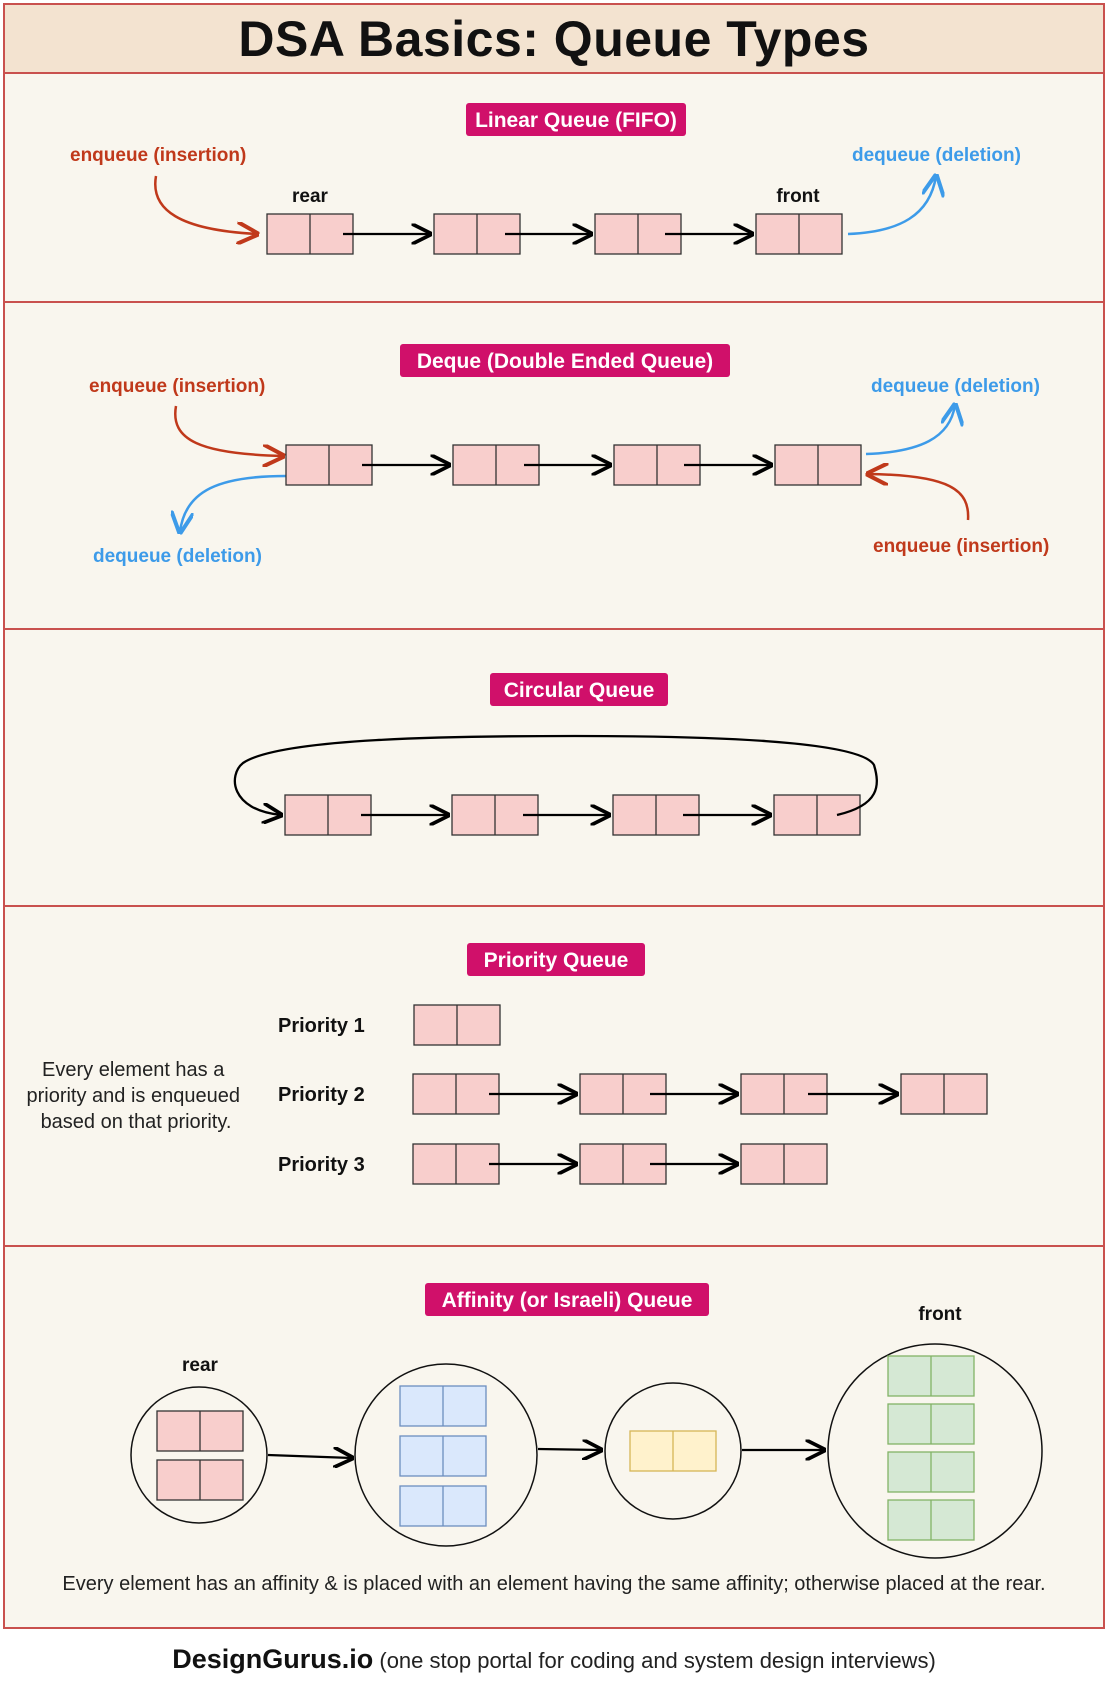 The width and height of the screenshot is (1108, 1690). I want to click on title-bar: DSA Basics: Queue Types, so click(554, 38).